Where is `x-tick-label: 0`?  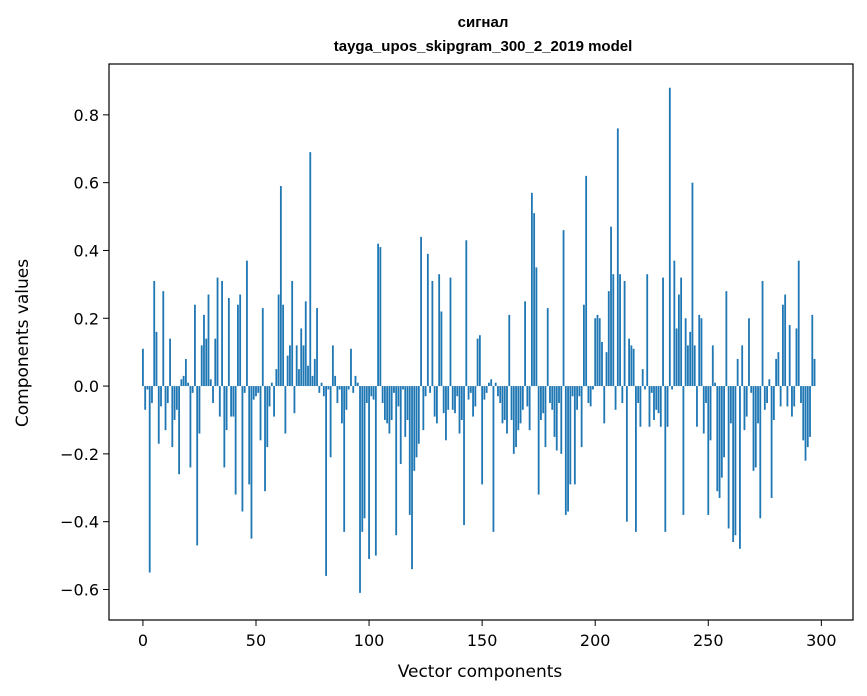 x-tick-label: 0 is located at coordinates (143, 640).